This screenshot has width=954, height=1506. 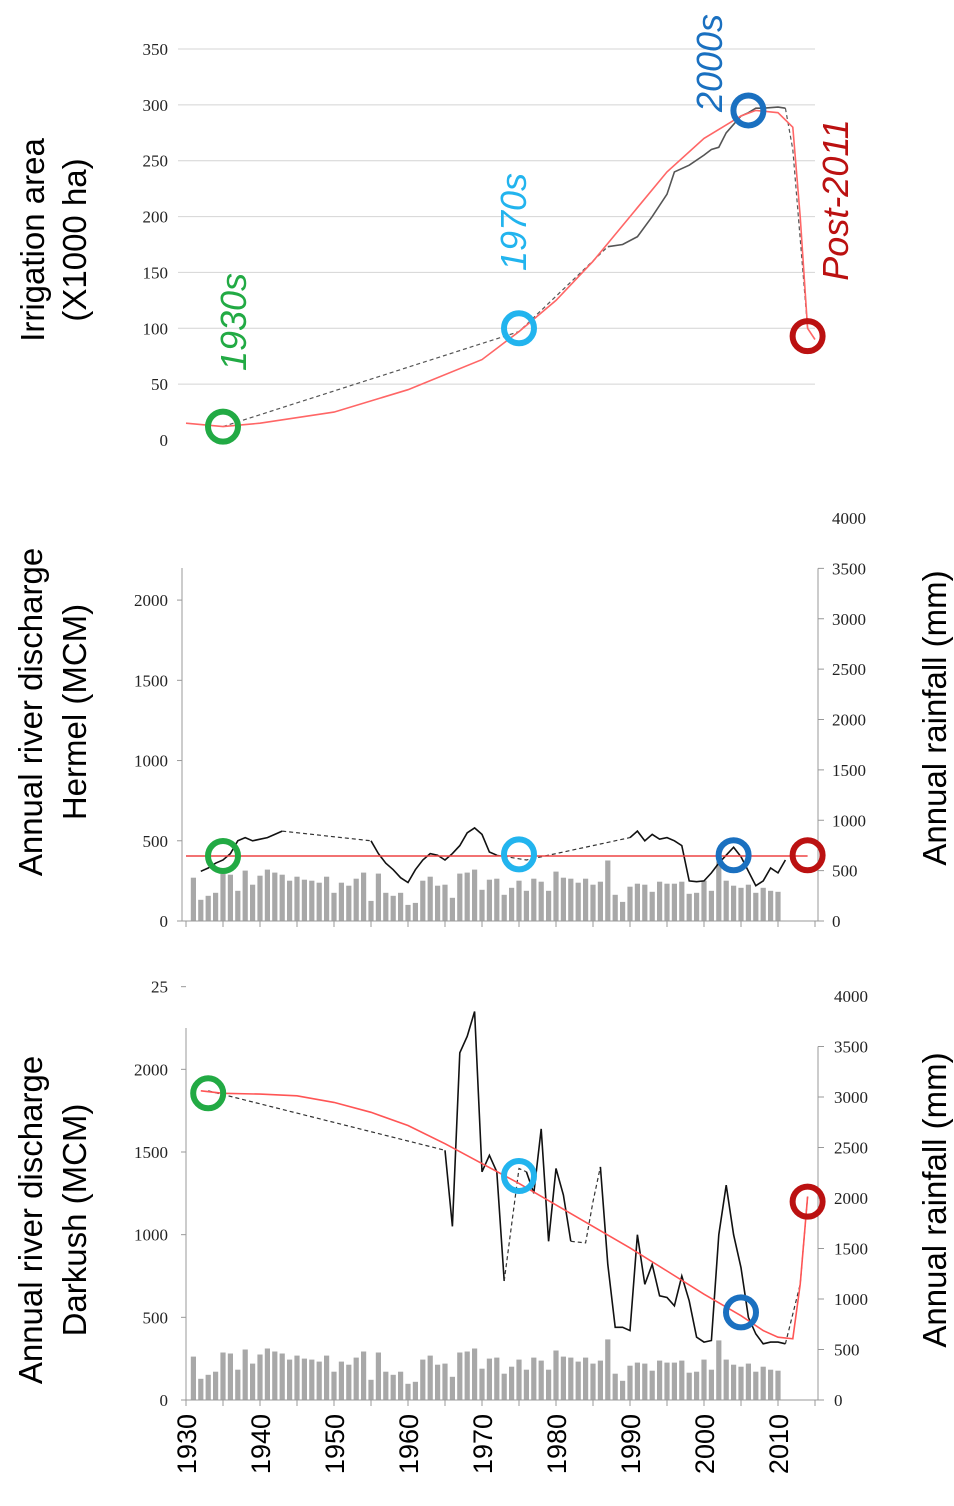 What do you see at coordinates (847, 1350) in the screenshot?
I see `darkush-y2-tick-label: 500` at bounding box center [847, 1350].